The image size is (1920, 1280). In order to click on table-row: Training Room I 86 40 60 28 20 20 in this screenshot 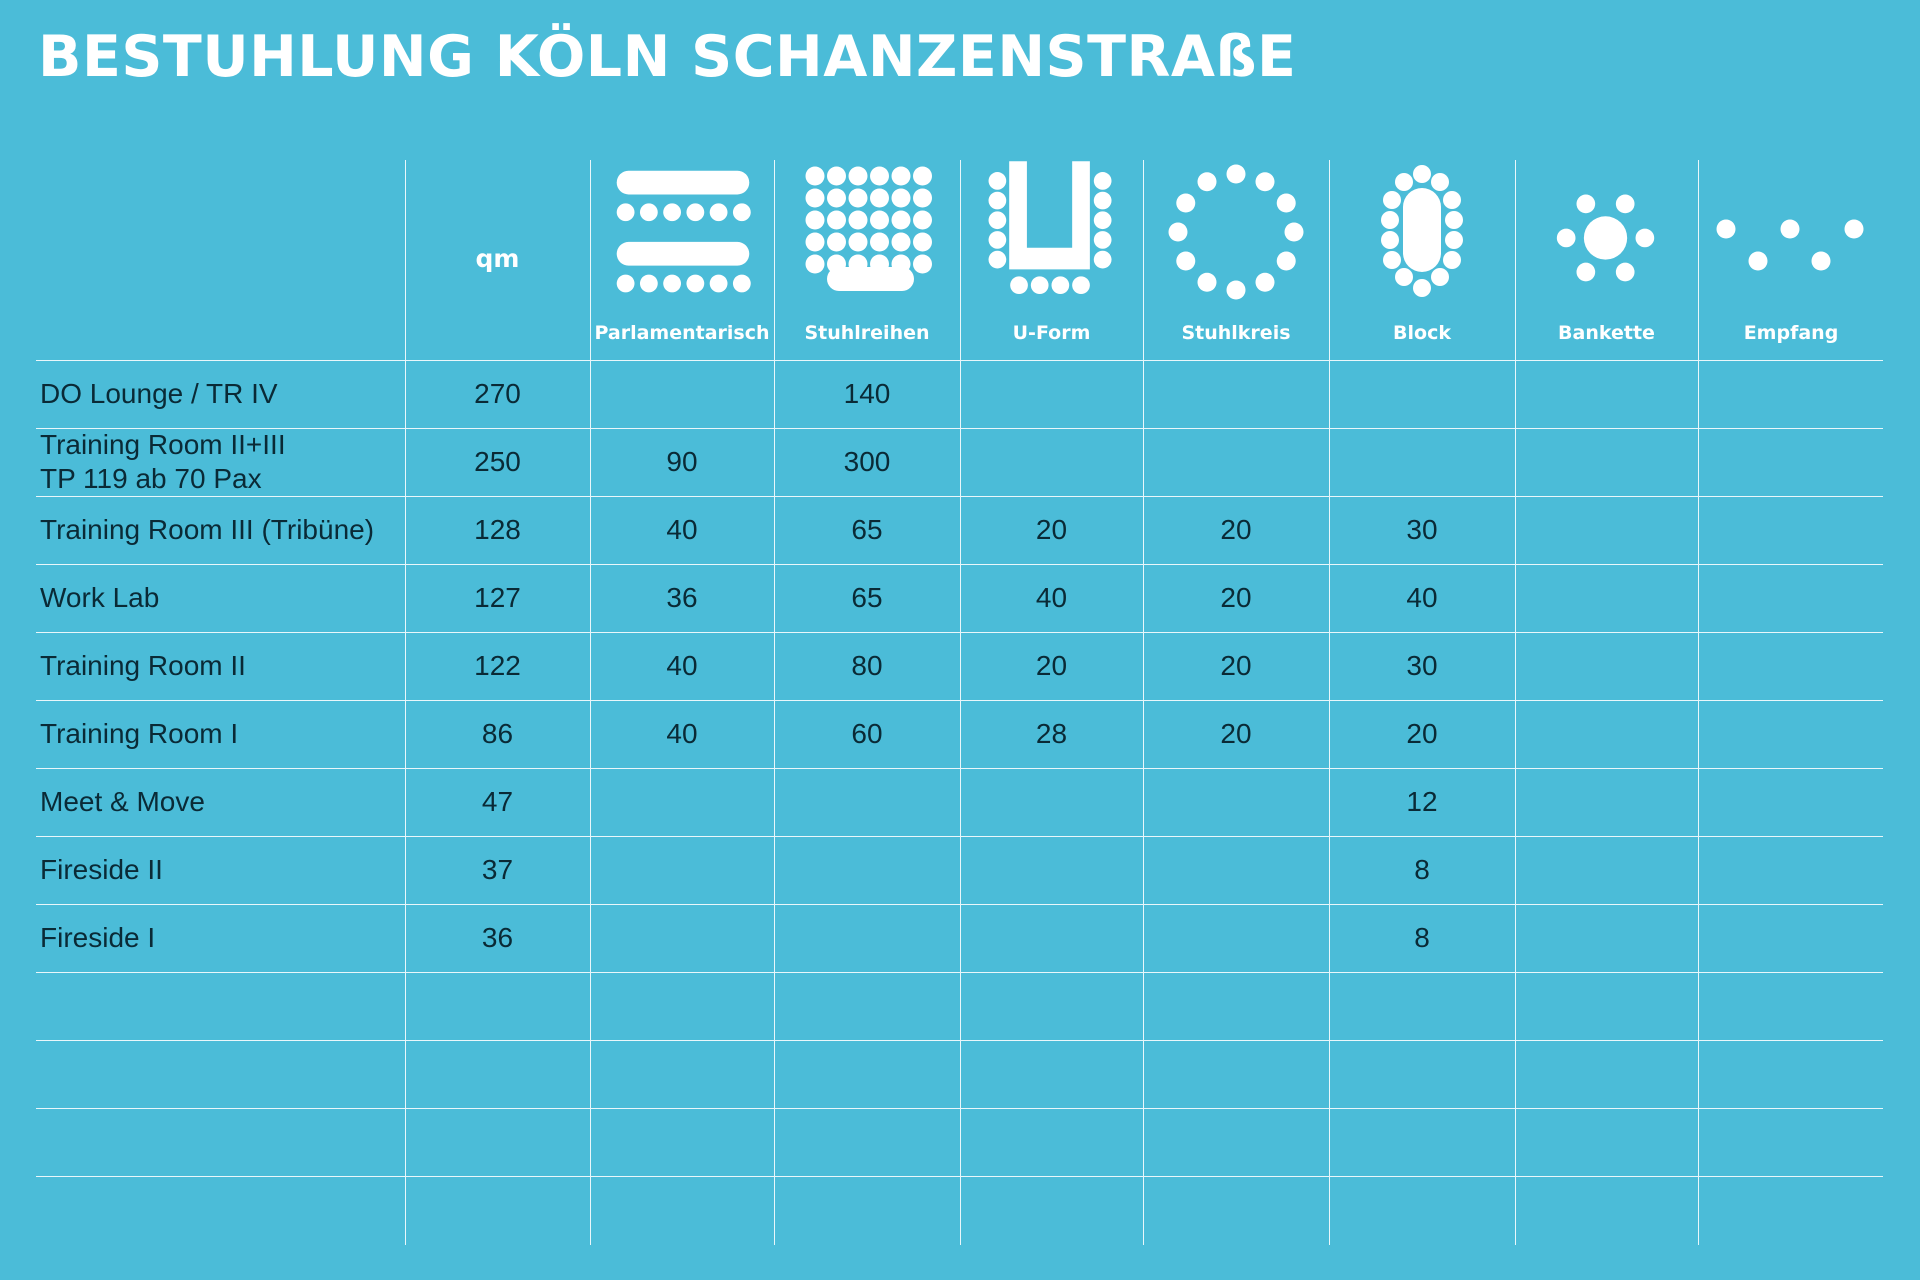, I will do `click(960, 734)`.